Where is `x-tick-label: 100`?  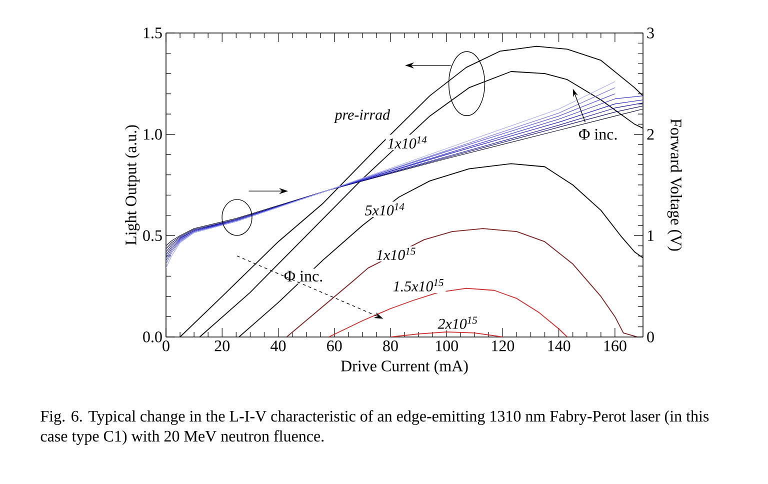 x-tick-label: 100 is located at coordinates (447, 346).